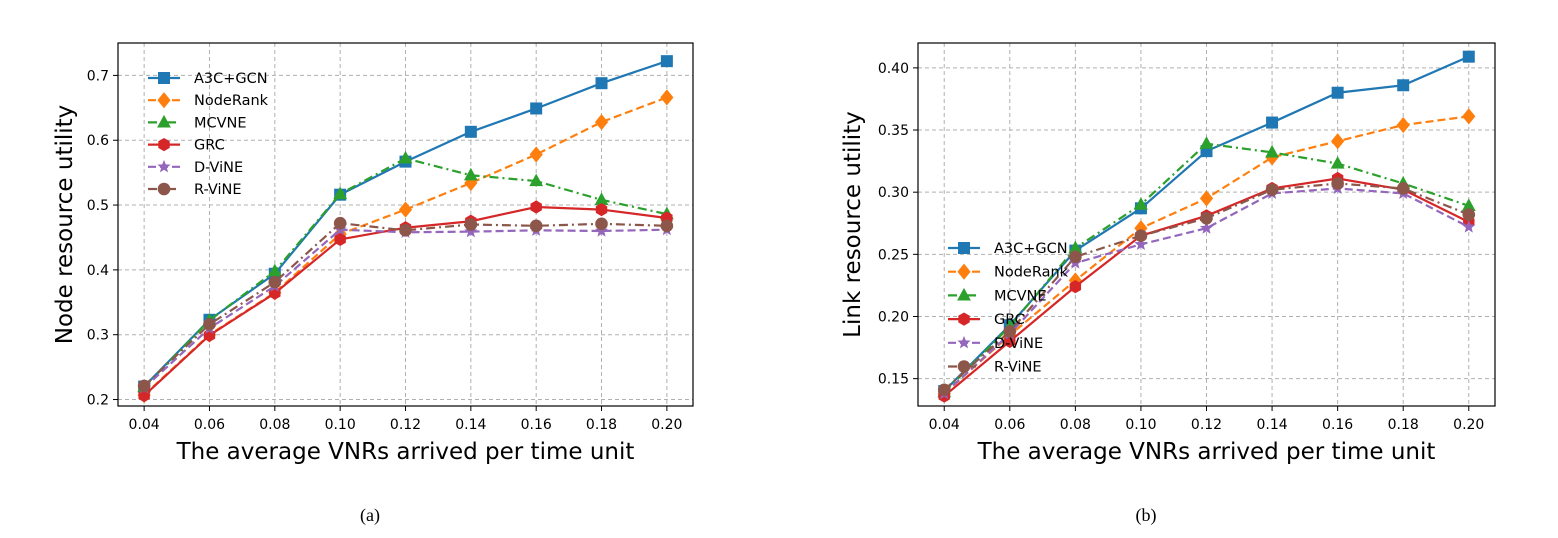  Describe the element at coordinates (853, 224) in the screenshot. I see `chart-b-y-axis-label: Link resource utility` at that location.